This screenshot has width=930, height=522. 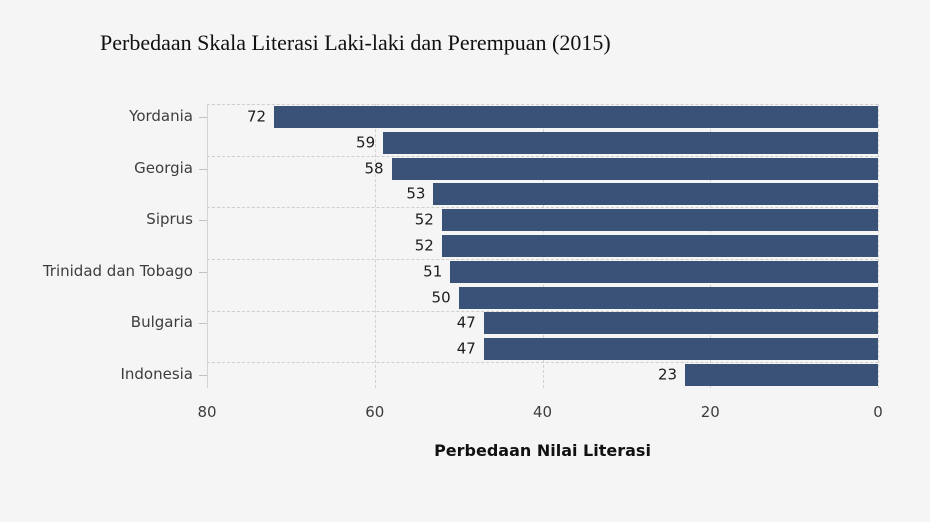 I want to click on bar-value-label: 23, so click(x=668, y=374).